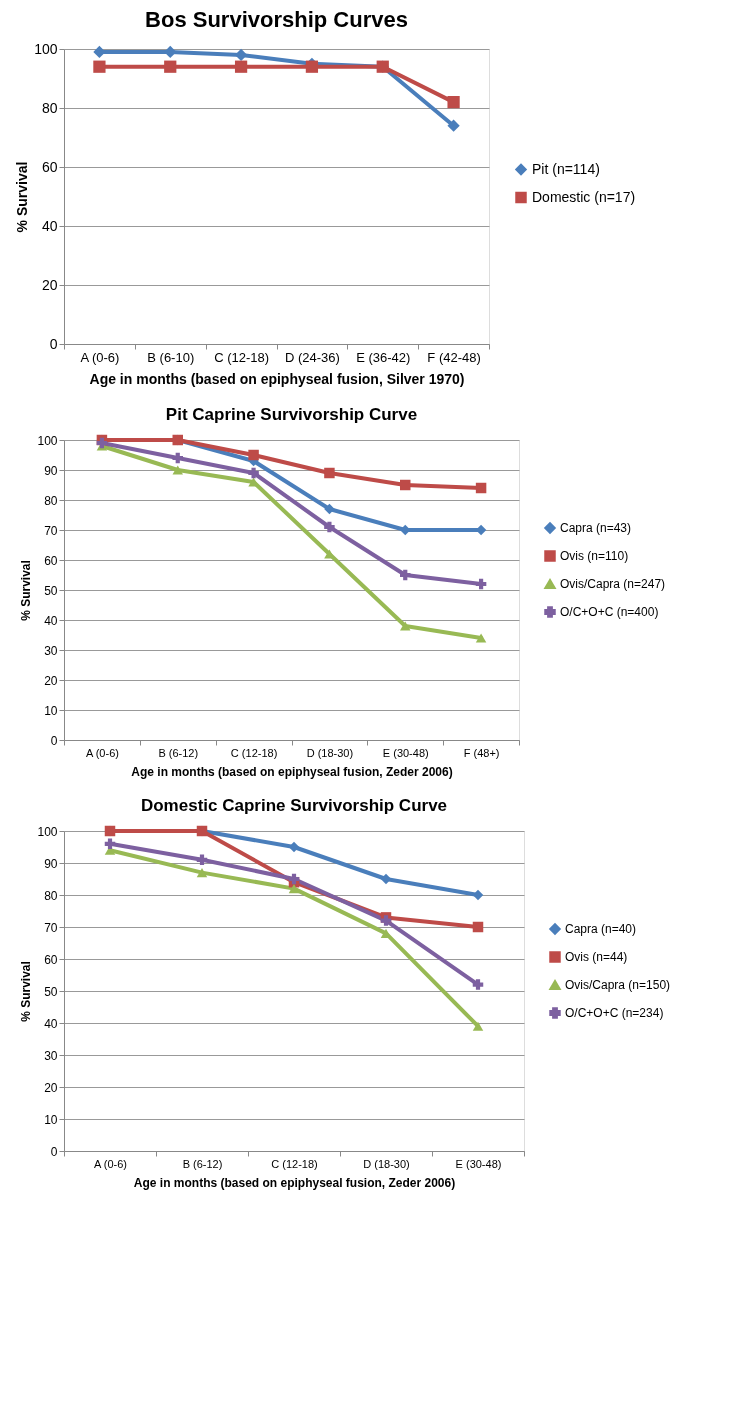 The image size is (744, 1420). Describe the element at coordinates (609, 612) in the screenshot. I see `legend-label: O/C+O+C (n=400)` at that location.